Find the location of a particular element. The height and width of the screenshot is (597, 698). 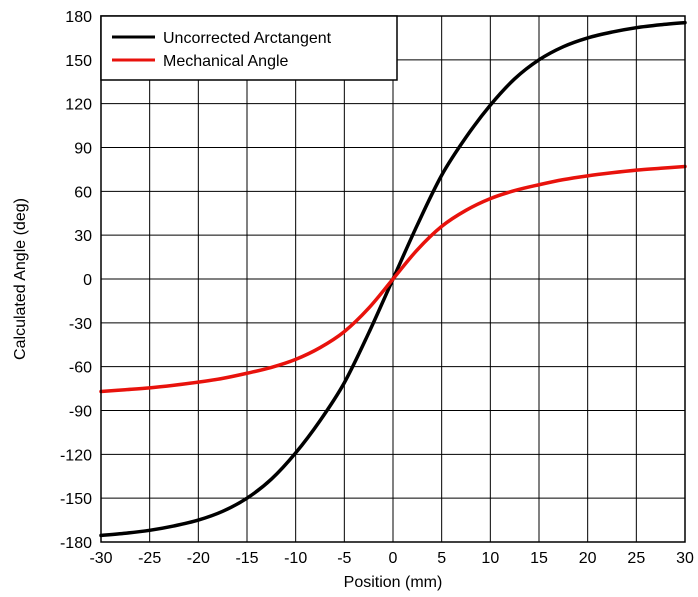

y-tick-label: 90 is located at coordinates (83, 149).